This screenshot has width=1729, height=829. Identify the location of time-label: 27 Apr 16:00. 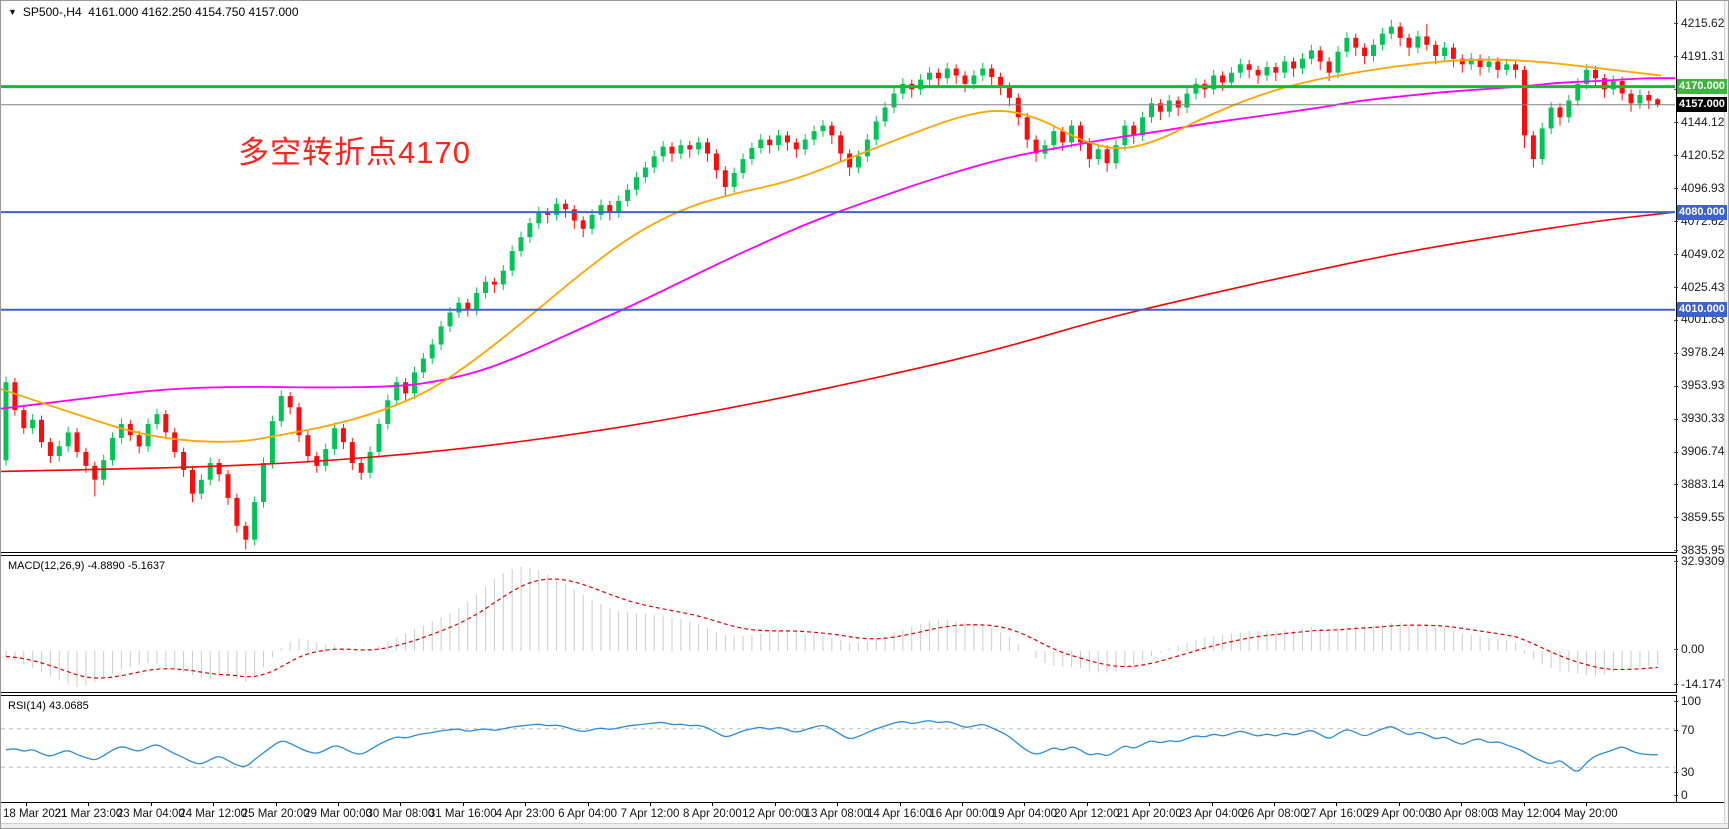
(1336, 814).